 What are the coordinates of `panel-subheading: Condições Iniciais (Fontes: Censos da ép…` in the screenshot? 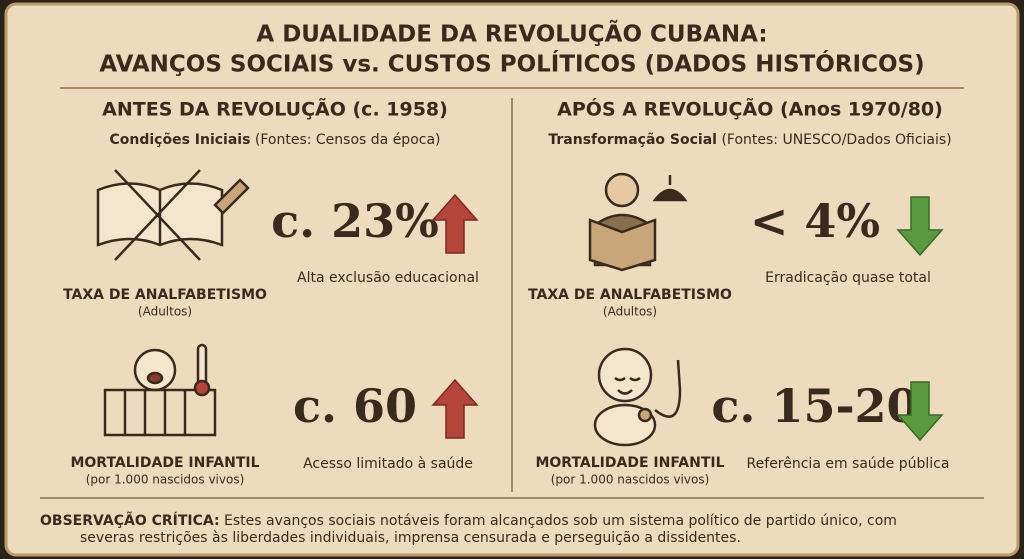 It's located at (274, 140).